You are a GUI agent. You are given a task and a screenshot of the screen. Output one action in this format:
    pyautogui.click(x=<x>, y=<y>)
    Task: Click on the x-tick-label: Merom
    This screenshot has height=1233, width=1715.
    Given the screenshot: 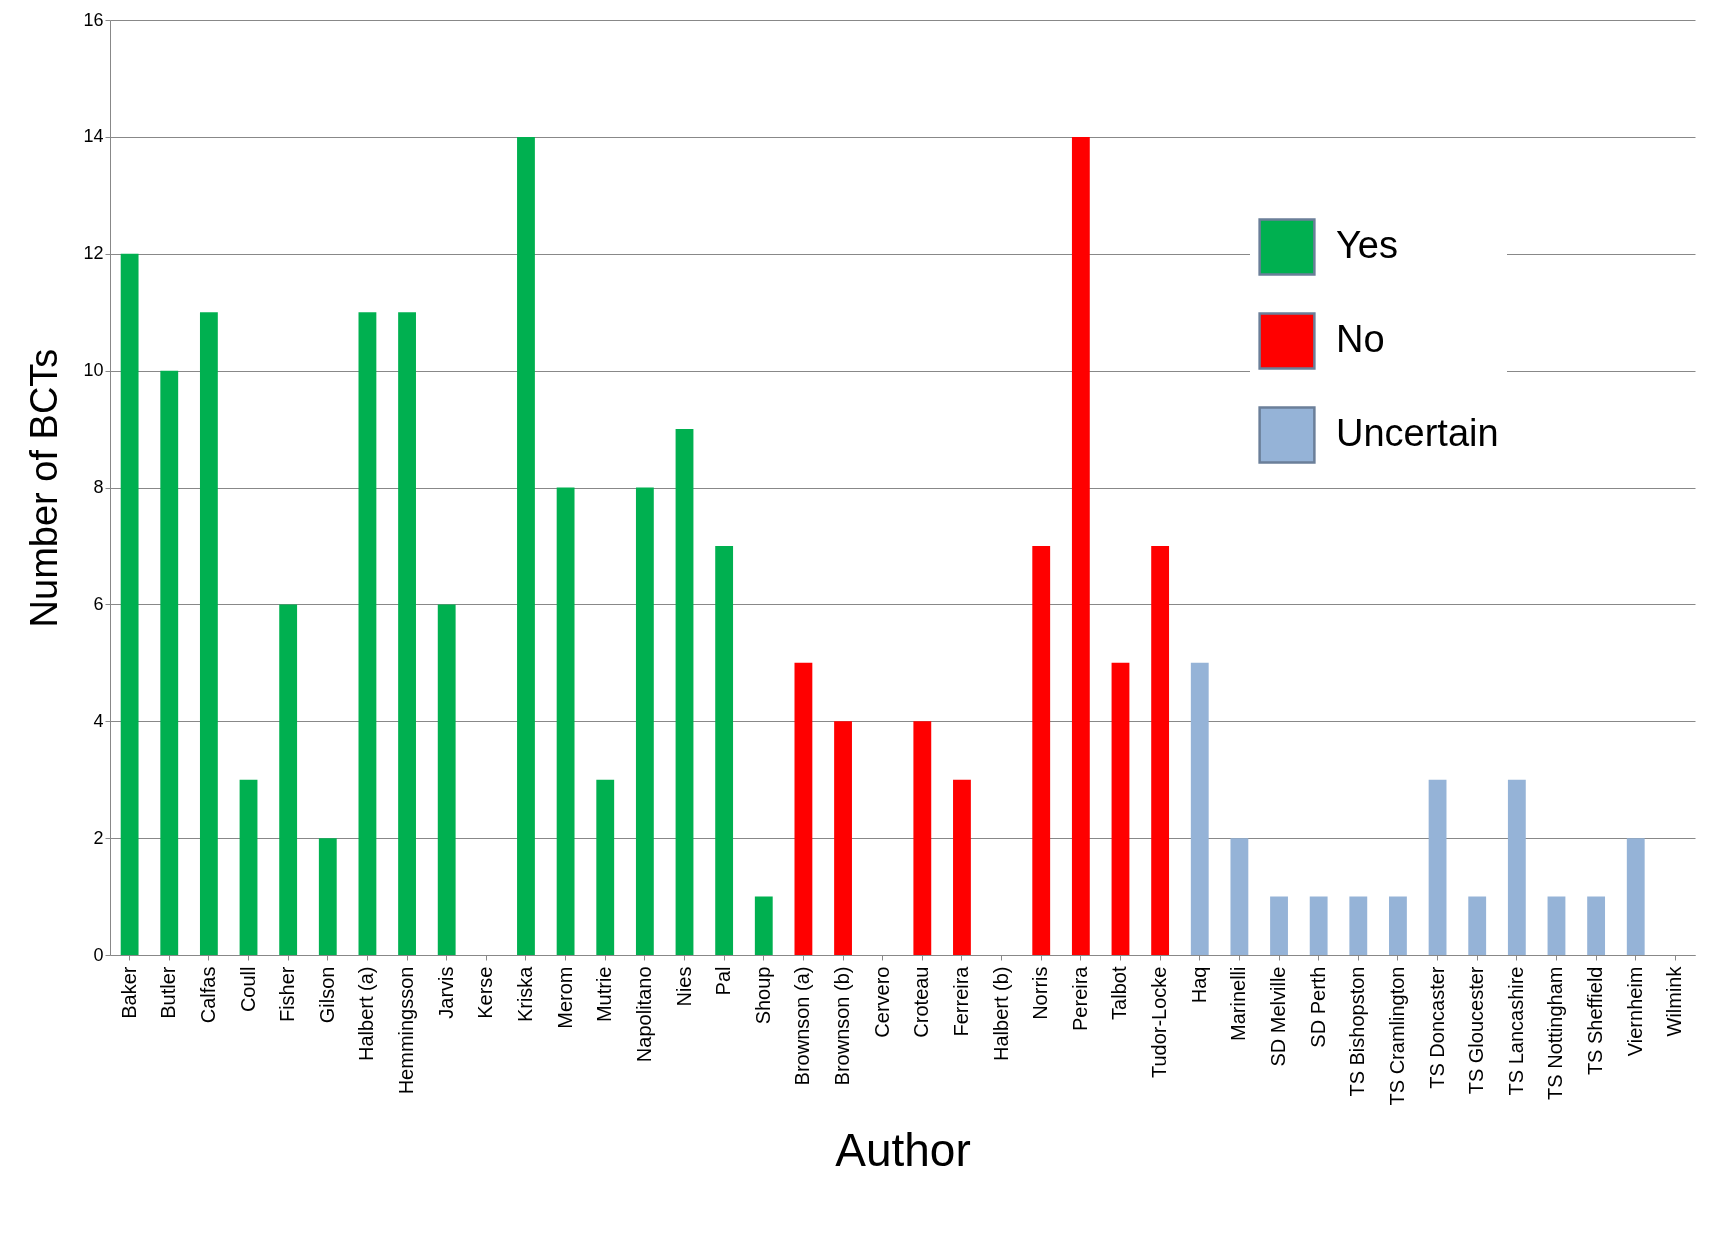 What is the action you would take?
    pyautogui.click(x=564, y=997)
    